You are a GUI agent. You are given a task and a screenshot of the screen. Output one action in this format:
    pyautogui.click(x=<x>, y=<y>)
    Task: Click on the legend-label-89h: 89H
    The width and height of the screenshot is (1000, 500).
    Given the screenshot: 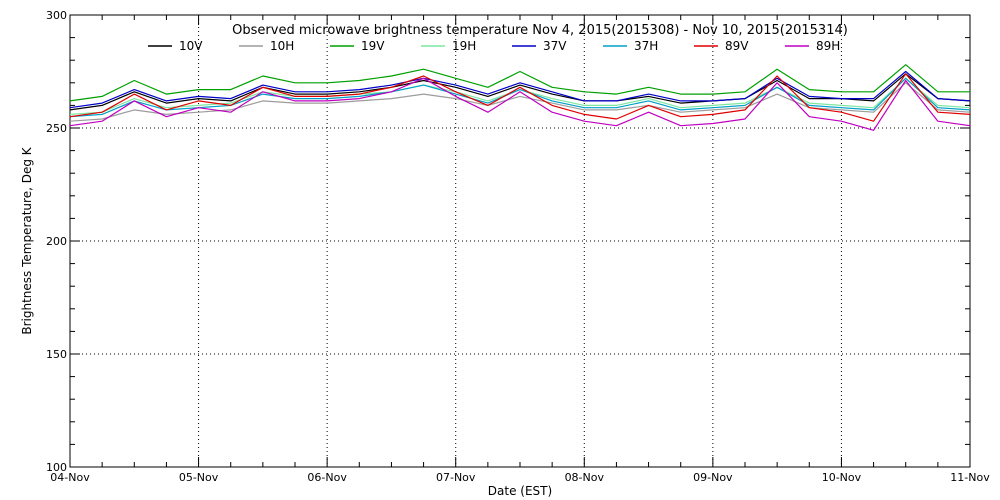 What is the action you would take?
    pyautogui.click(x=828, y=46)
    